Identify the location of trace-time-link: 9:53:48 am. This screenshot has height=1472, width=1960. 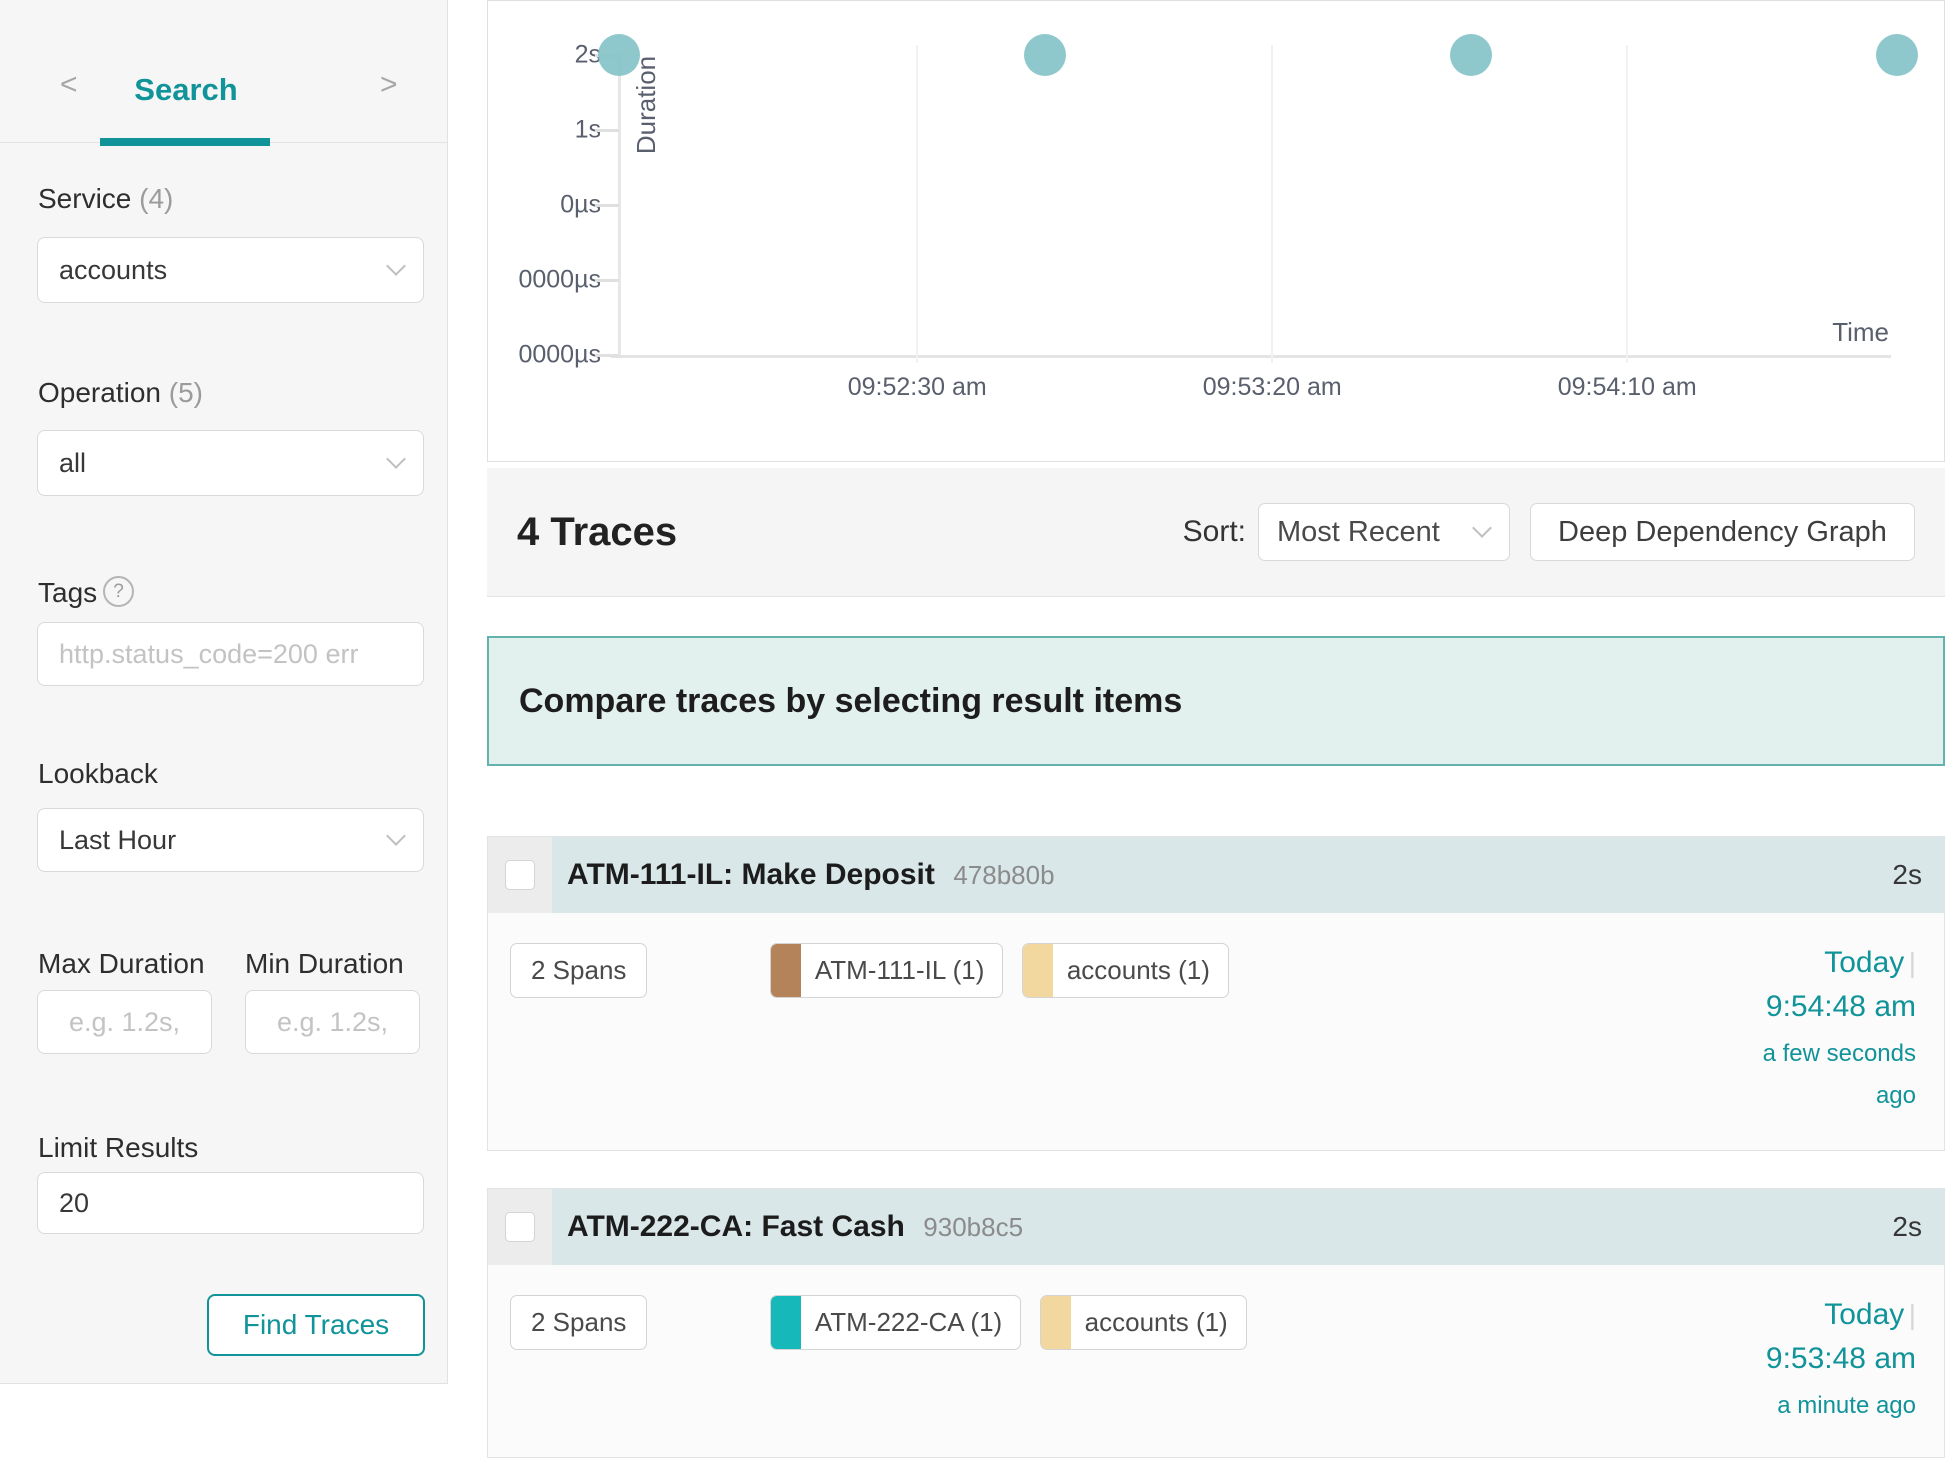
(1840, 1358).